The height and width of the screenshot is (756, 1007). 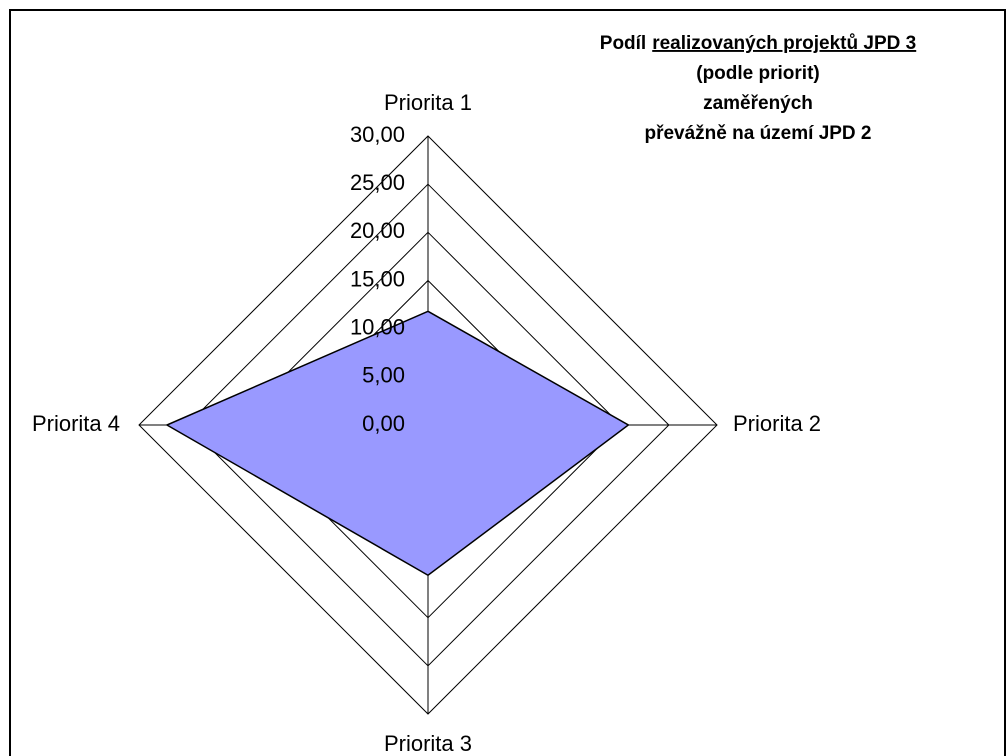 I want to click on title-line: zaměřených, so click(x=758, y=103).